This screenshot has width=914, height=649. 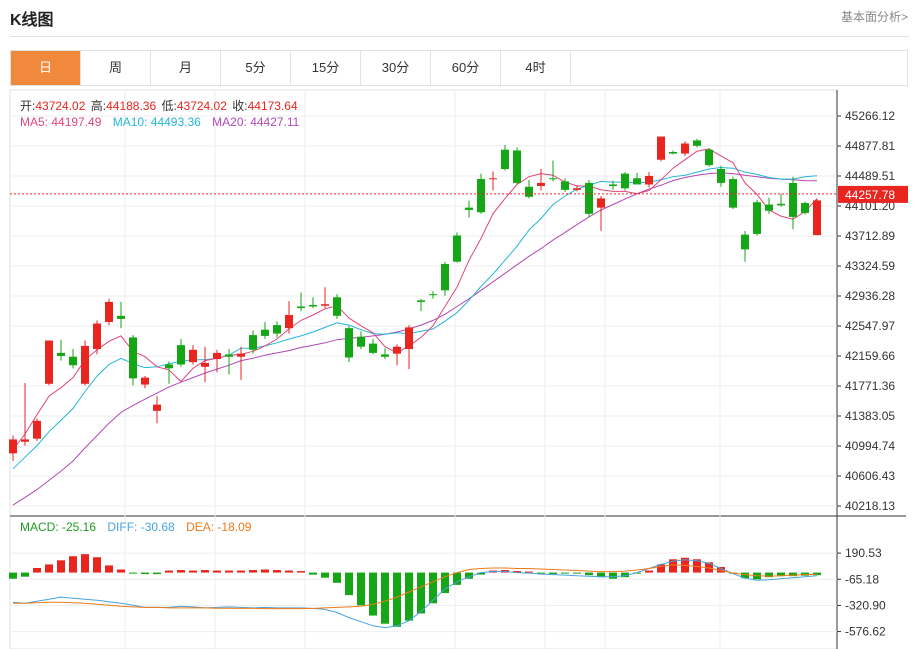 I want to click on tab-1: 周, so click(x=116, y=68).